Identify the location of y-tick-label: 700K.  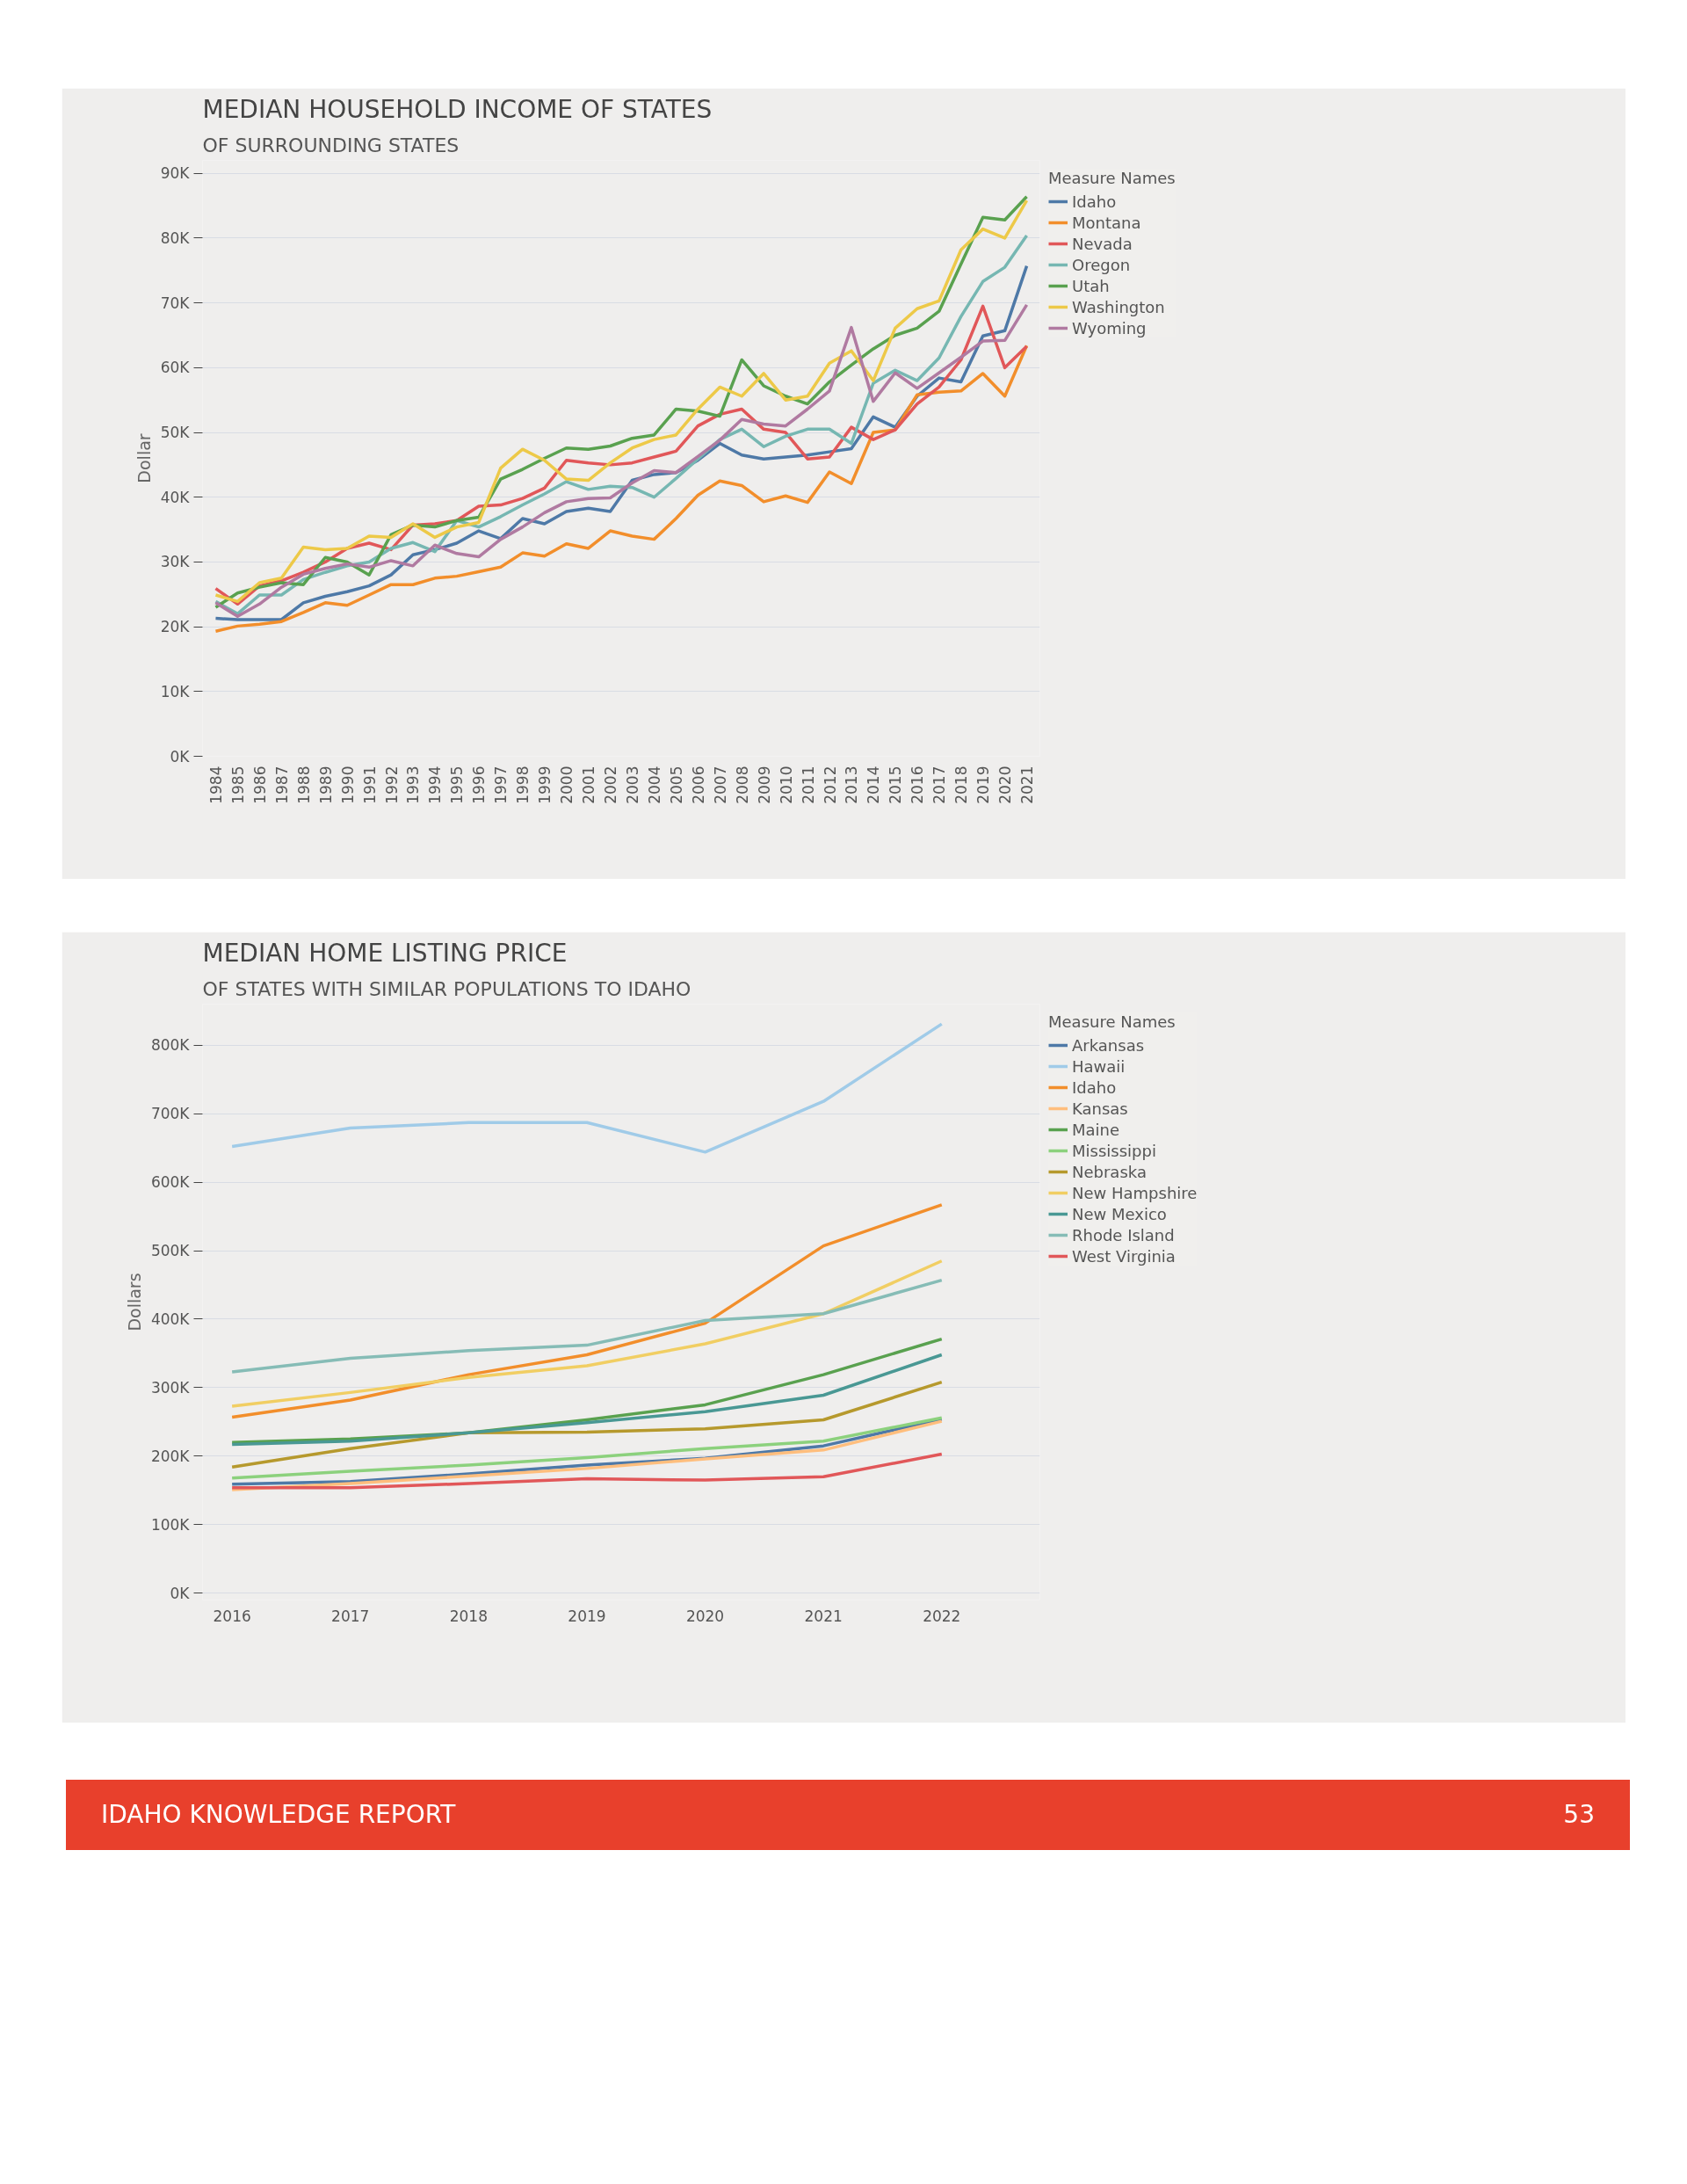
(170, 1114).